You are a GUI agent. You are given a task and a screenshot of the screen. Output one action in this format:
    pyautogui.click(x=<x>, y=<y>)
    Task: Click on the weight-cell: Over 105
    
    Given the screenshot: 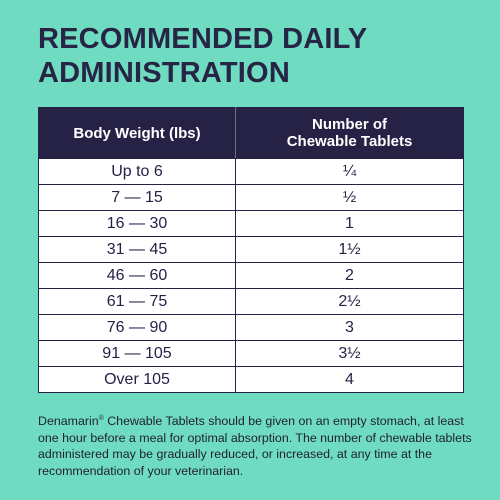 What is the action you would take?
    pyautogui.click(x=137, y=379)
    